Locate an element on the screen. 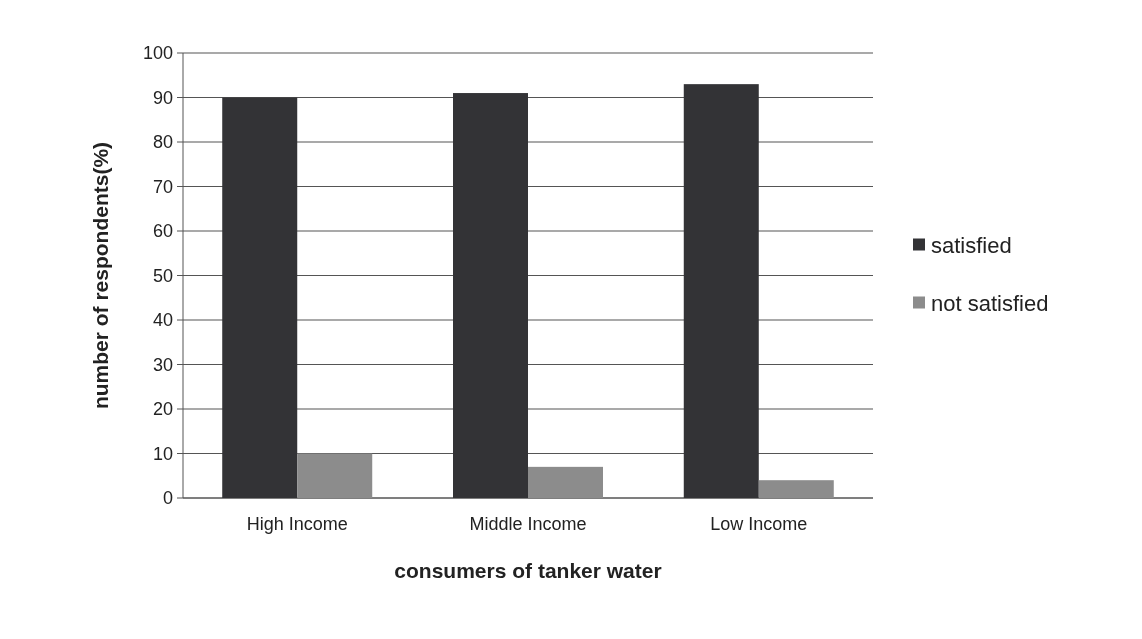 The height and width of the screenshot is (639, 1142). x-axis-title: consumers of tanker water is located at coordinates (528, 570).